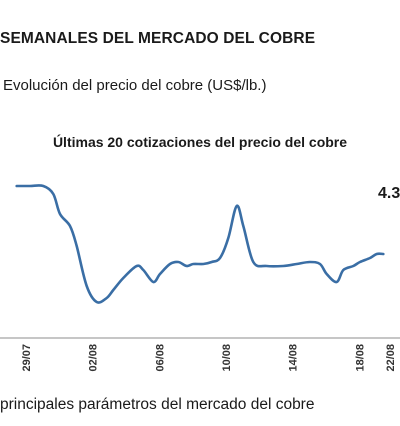 Image resolution: width=400 pixels, height=426 pixels. What do you see at coordinates (160, 358) in the screenshot?
I see `x-tick-label: 06/08` at bounding box center [160, 358].